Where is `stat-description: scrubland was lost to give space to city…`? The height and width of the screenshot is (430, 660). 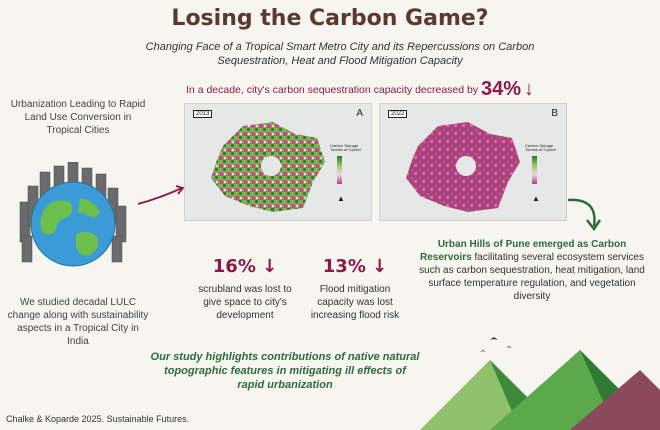 stat-description: scrubland was lost to give space to city… is located at coordinates (245, 302).